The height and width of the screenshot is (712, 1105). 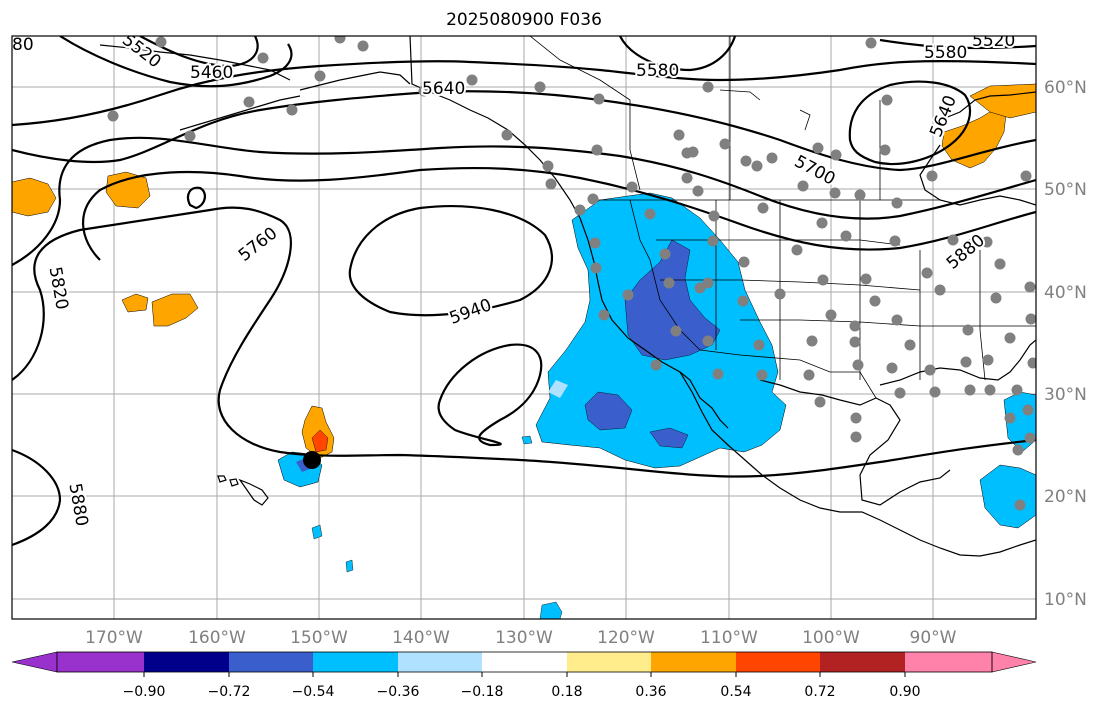 What do you see at coordinates (1065, 190) in the screenshot?
I see `lat-label: 50°N` at bounding box center [1065, 190].